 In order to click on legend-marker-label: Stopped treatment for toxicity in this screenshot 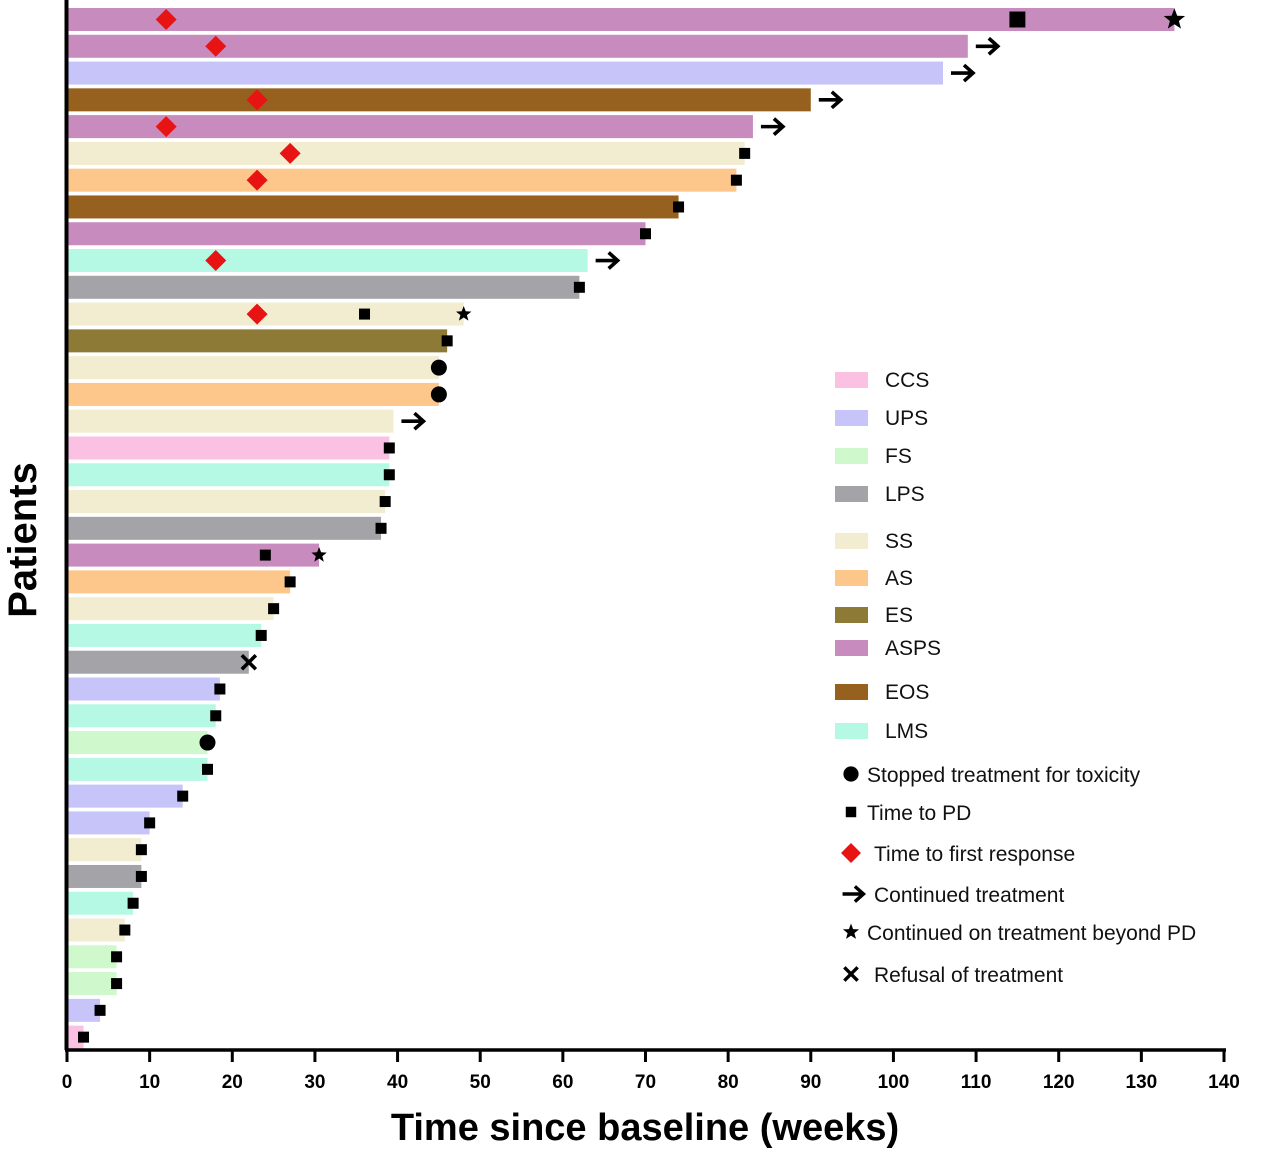, I will do `click(1004, 775)`.